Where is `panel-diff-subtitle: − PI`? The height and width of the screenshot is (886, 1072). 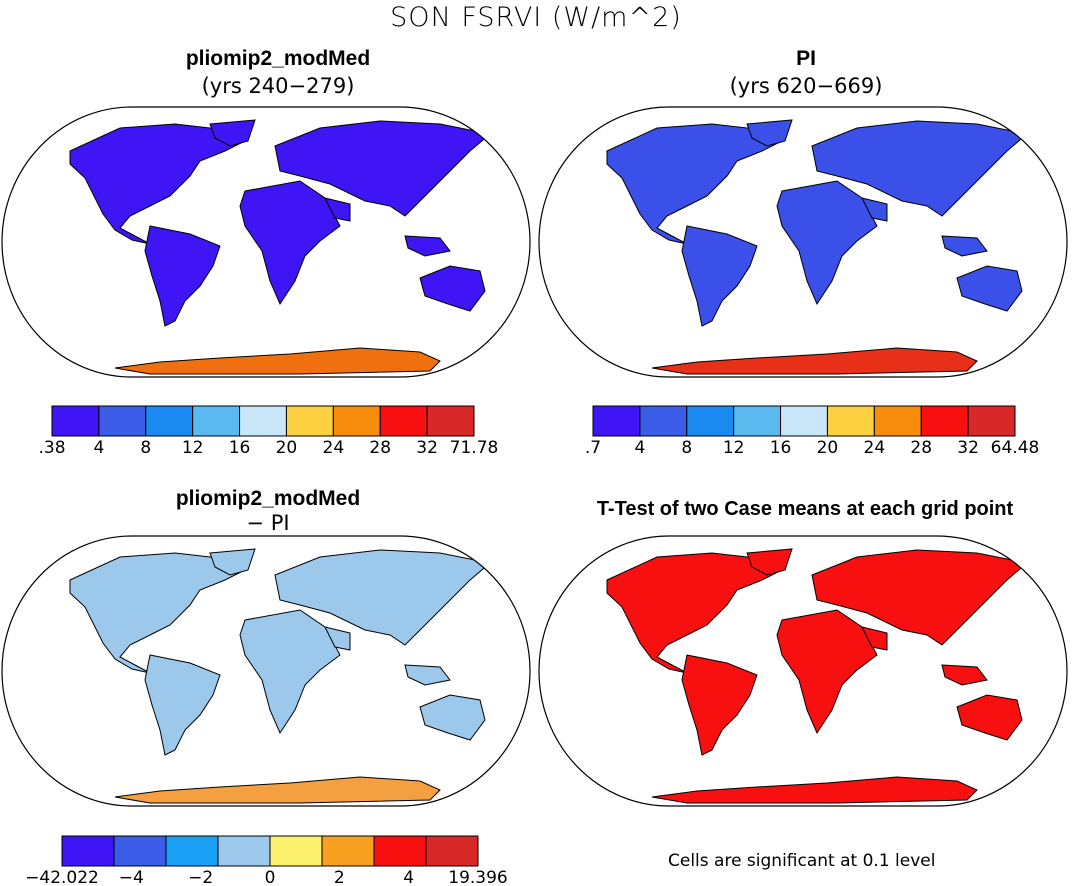 panel-diff-subtitle: − PI is located at coordinates (268, 523).